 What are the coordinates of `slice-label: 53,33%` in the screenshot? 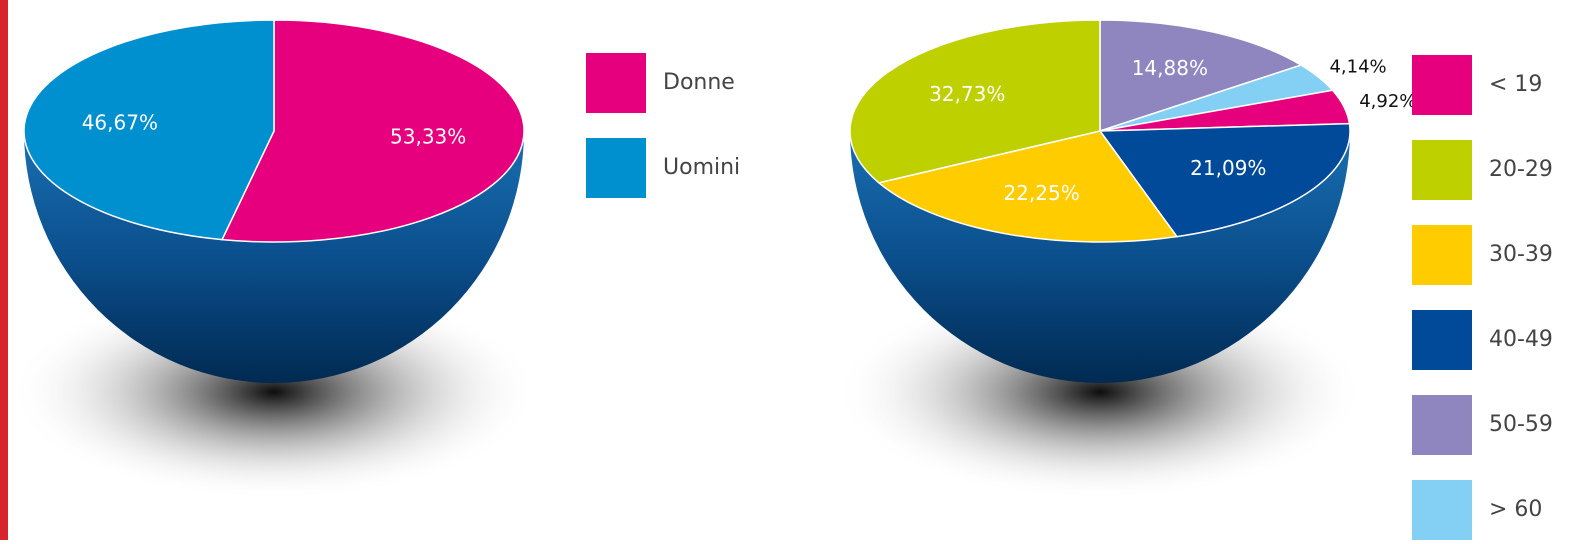 It's located at (428, 137).